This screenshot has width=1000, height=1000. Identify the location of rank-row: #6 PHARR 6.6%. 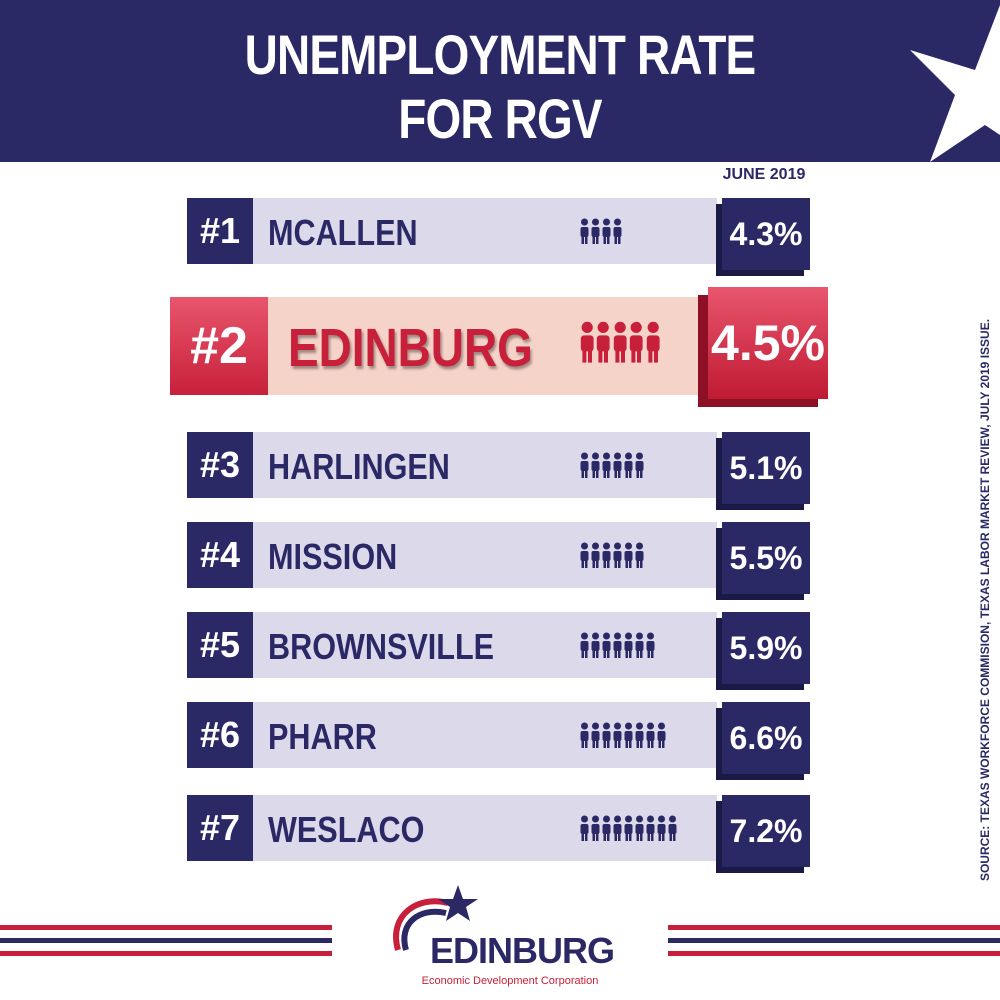
(500, 738).